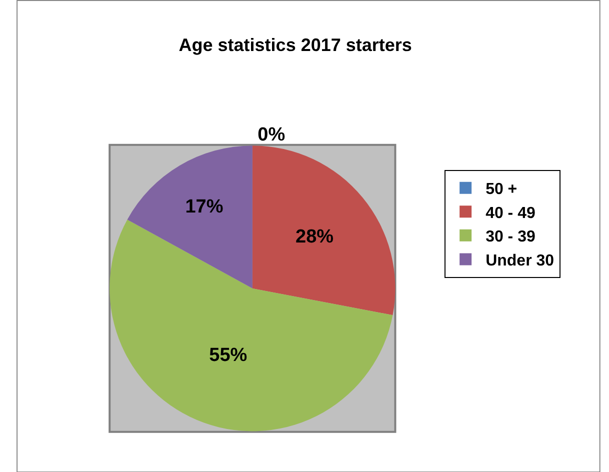  What do you see at coordinates (502, 189) in the screenshot?
I see `legend-label: 50 +` at bounding box center [502, 189].